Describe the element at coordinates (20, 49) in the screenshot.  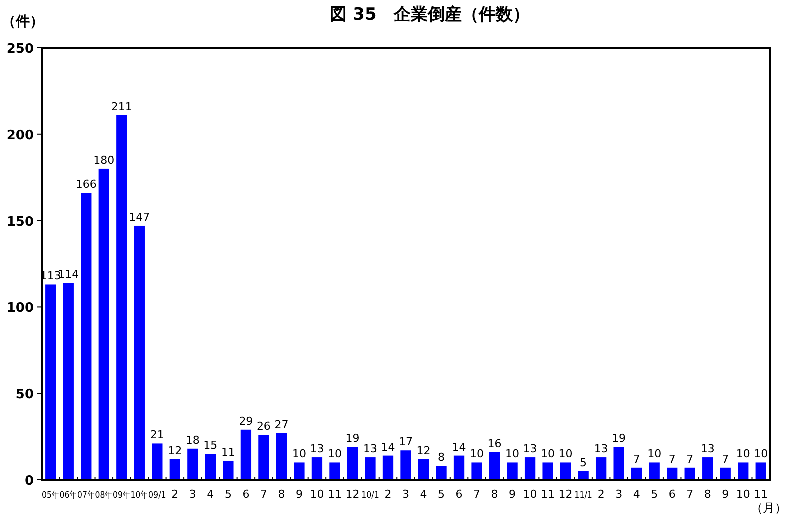
I see `y-tick-label: 250` at that location.